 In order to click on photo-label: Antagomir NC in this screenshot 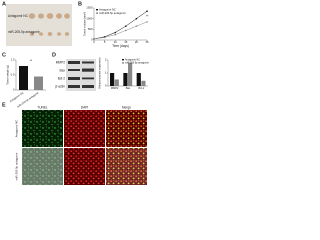, I will do `click(18, 16)`.